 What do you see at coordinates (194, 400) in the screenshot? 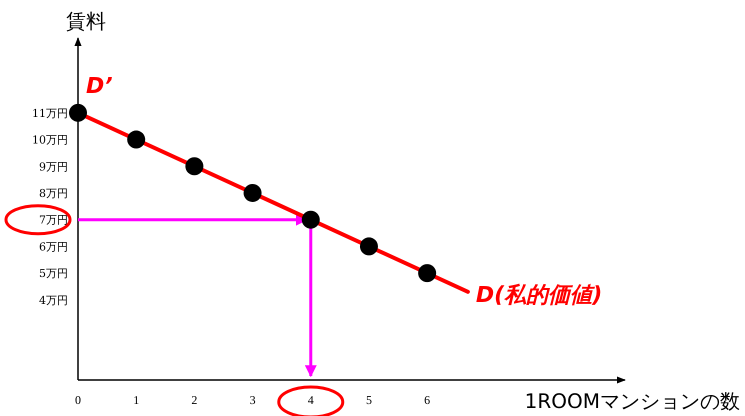
I see `x-tick-label: 2` at bounding box center [194, 400].